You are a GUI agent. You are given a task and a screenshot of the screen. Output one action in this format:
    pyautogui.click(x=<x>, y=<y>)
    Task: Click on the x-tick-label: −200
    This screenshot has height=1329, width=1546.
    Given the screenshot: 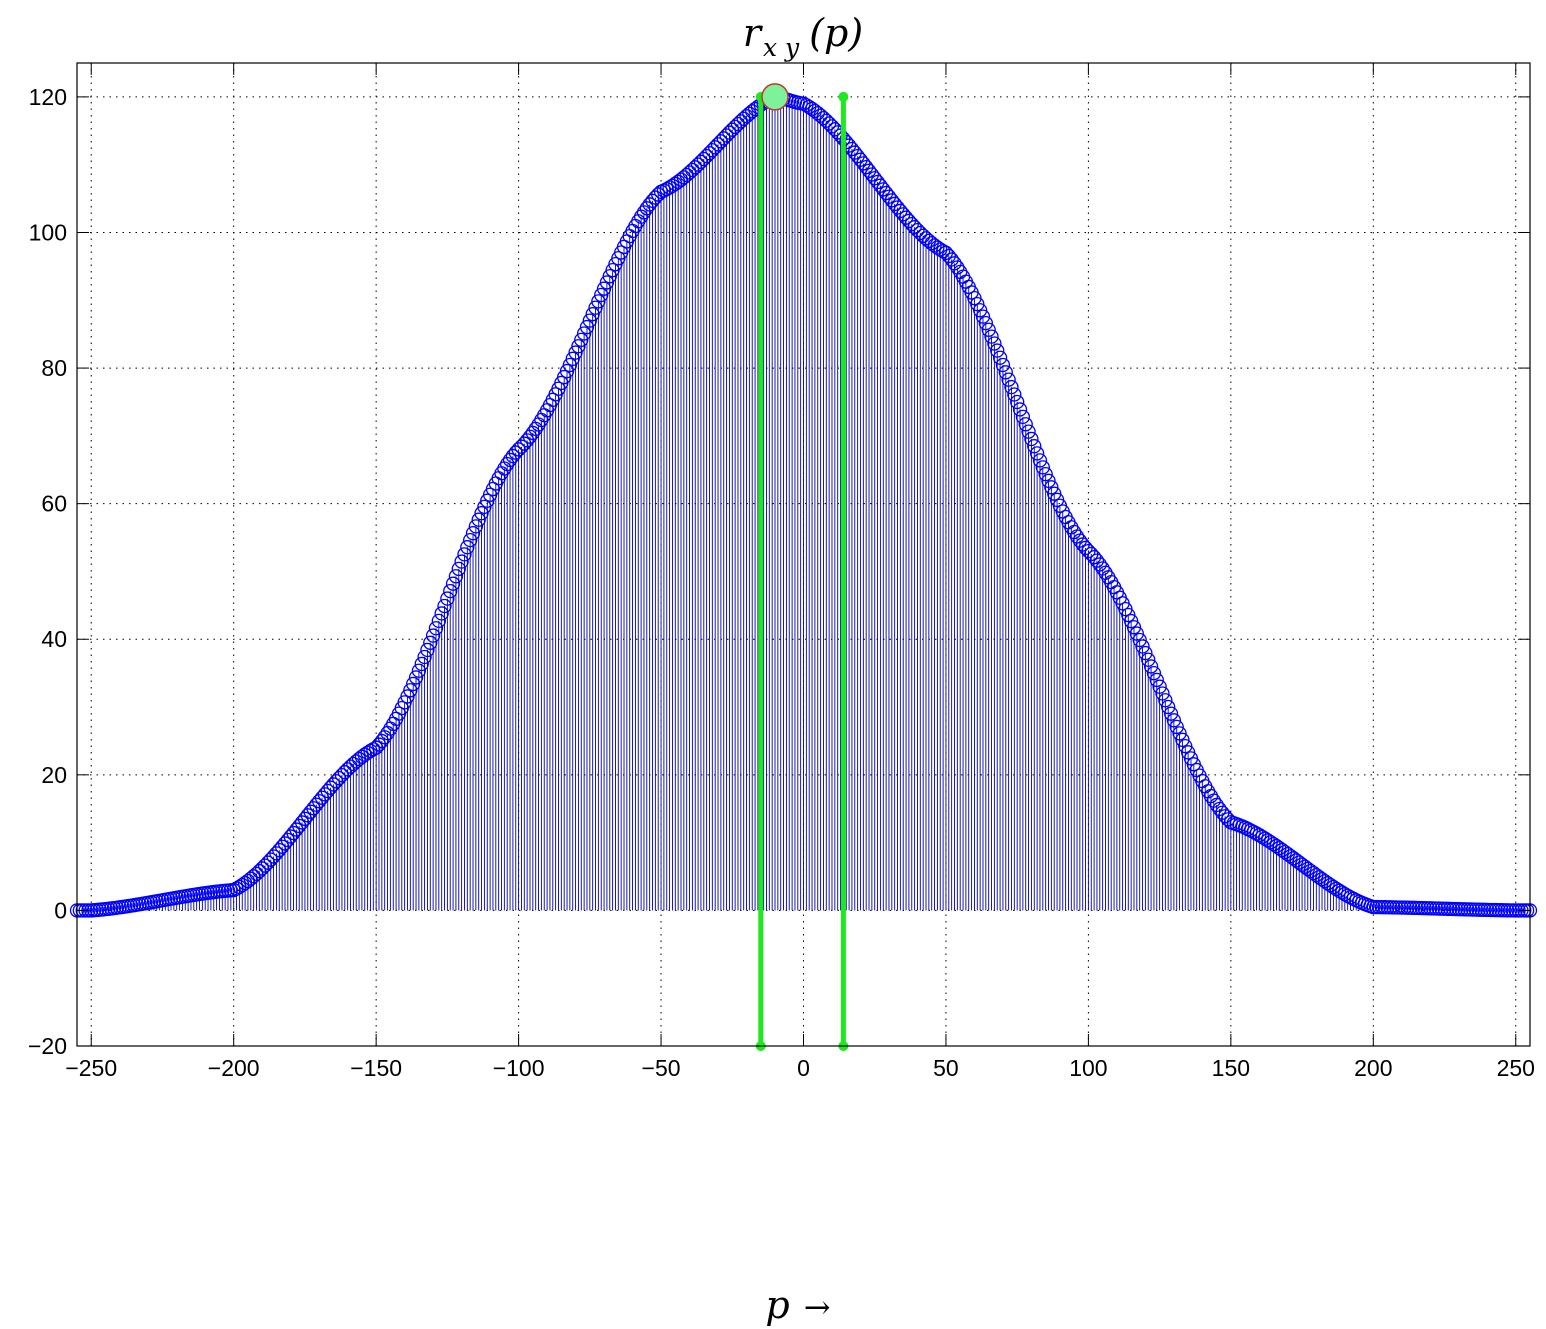 What is the action you would take?
    pyautogui.click(x=234, y=1068)
    